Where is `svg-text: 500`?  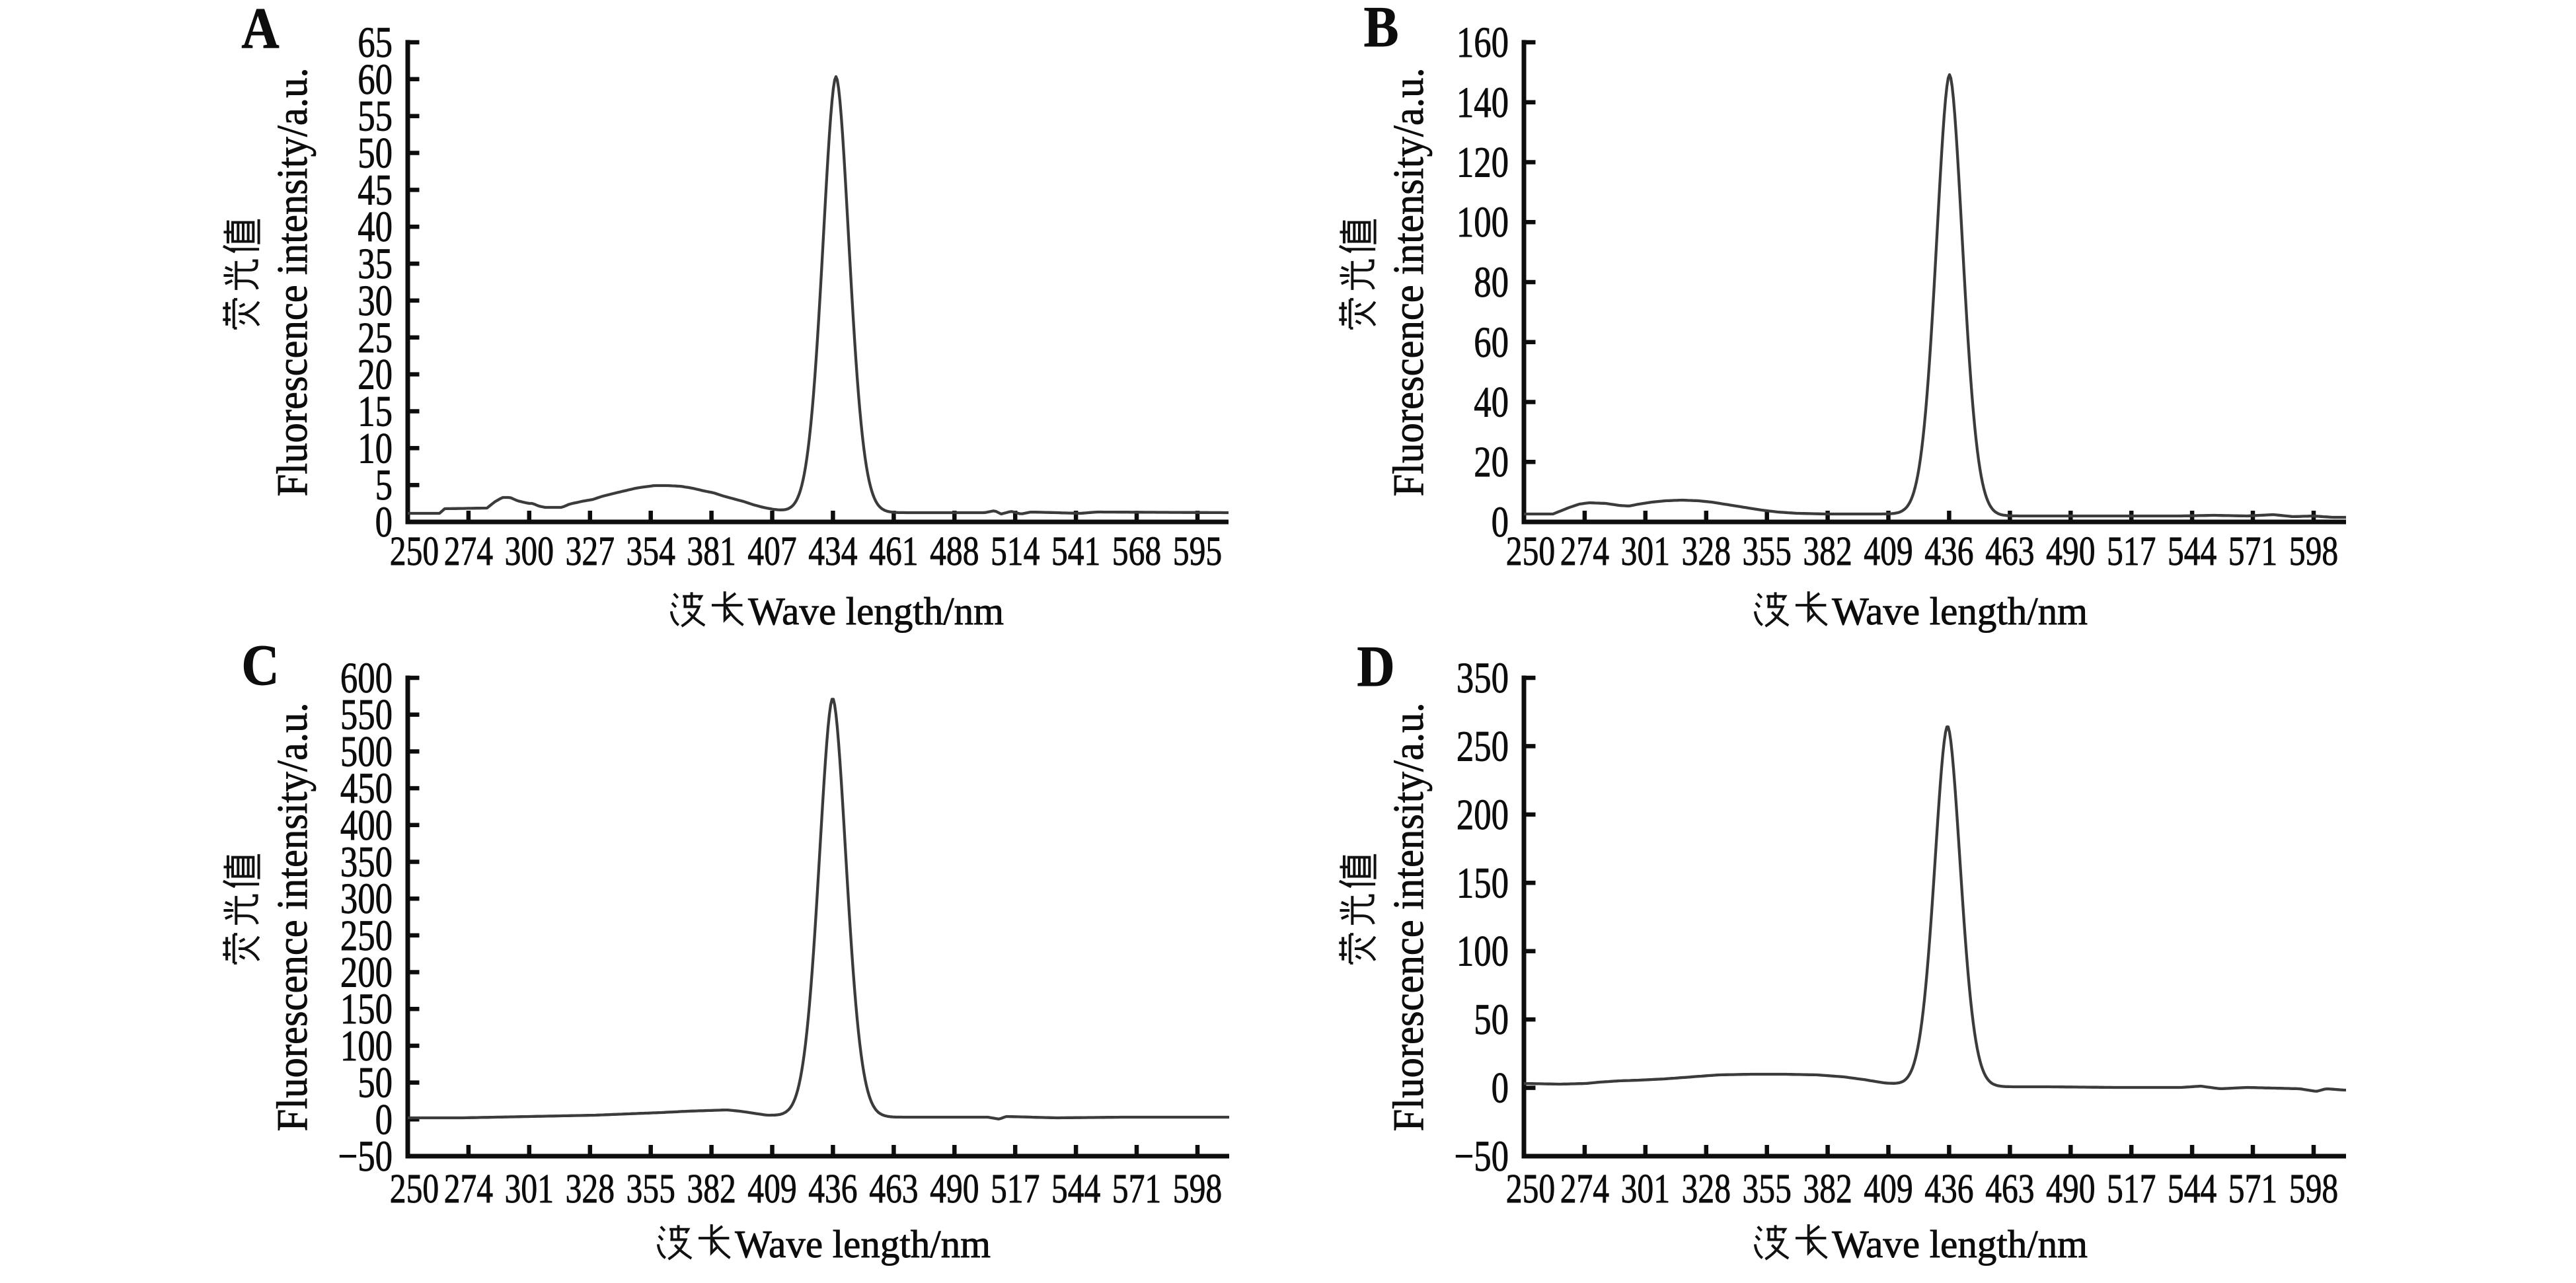 svg-text: 500 is located at coordinates (366, 751).